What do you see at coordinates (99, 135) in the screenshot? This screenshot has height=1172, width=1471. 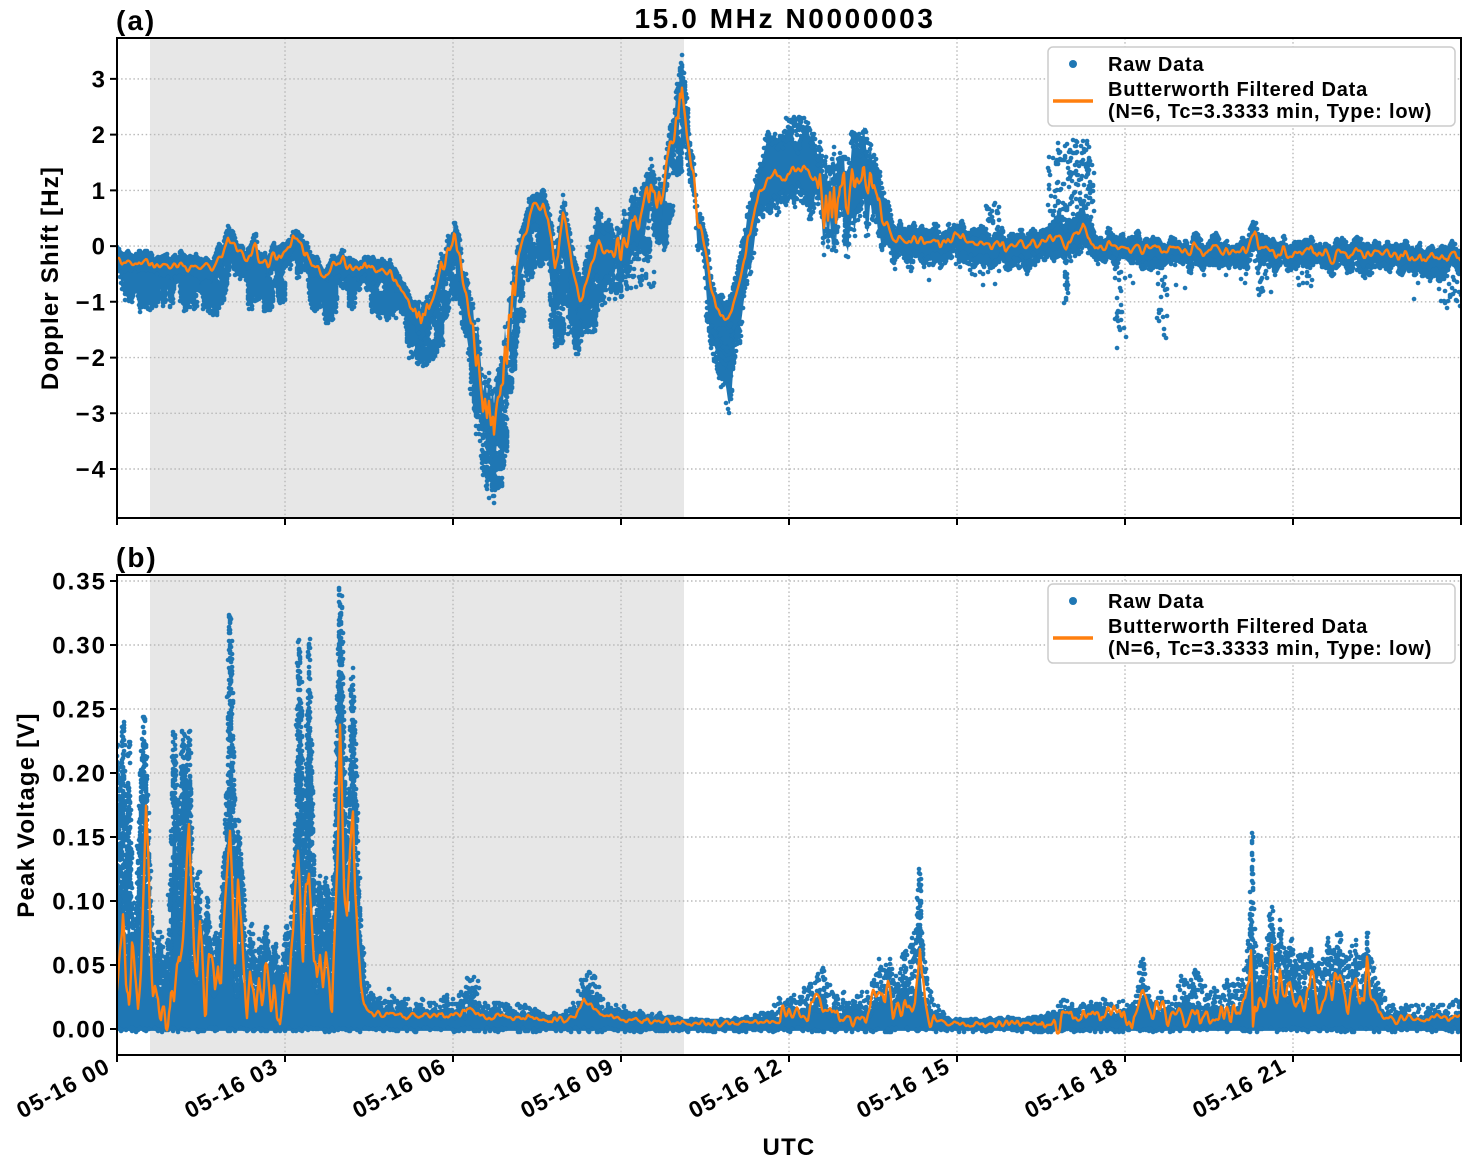 I see `svg-text: 2` at bounding box center [99, 135].